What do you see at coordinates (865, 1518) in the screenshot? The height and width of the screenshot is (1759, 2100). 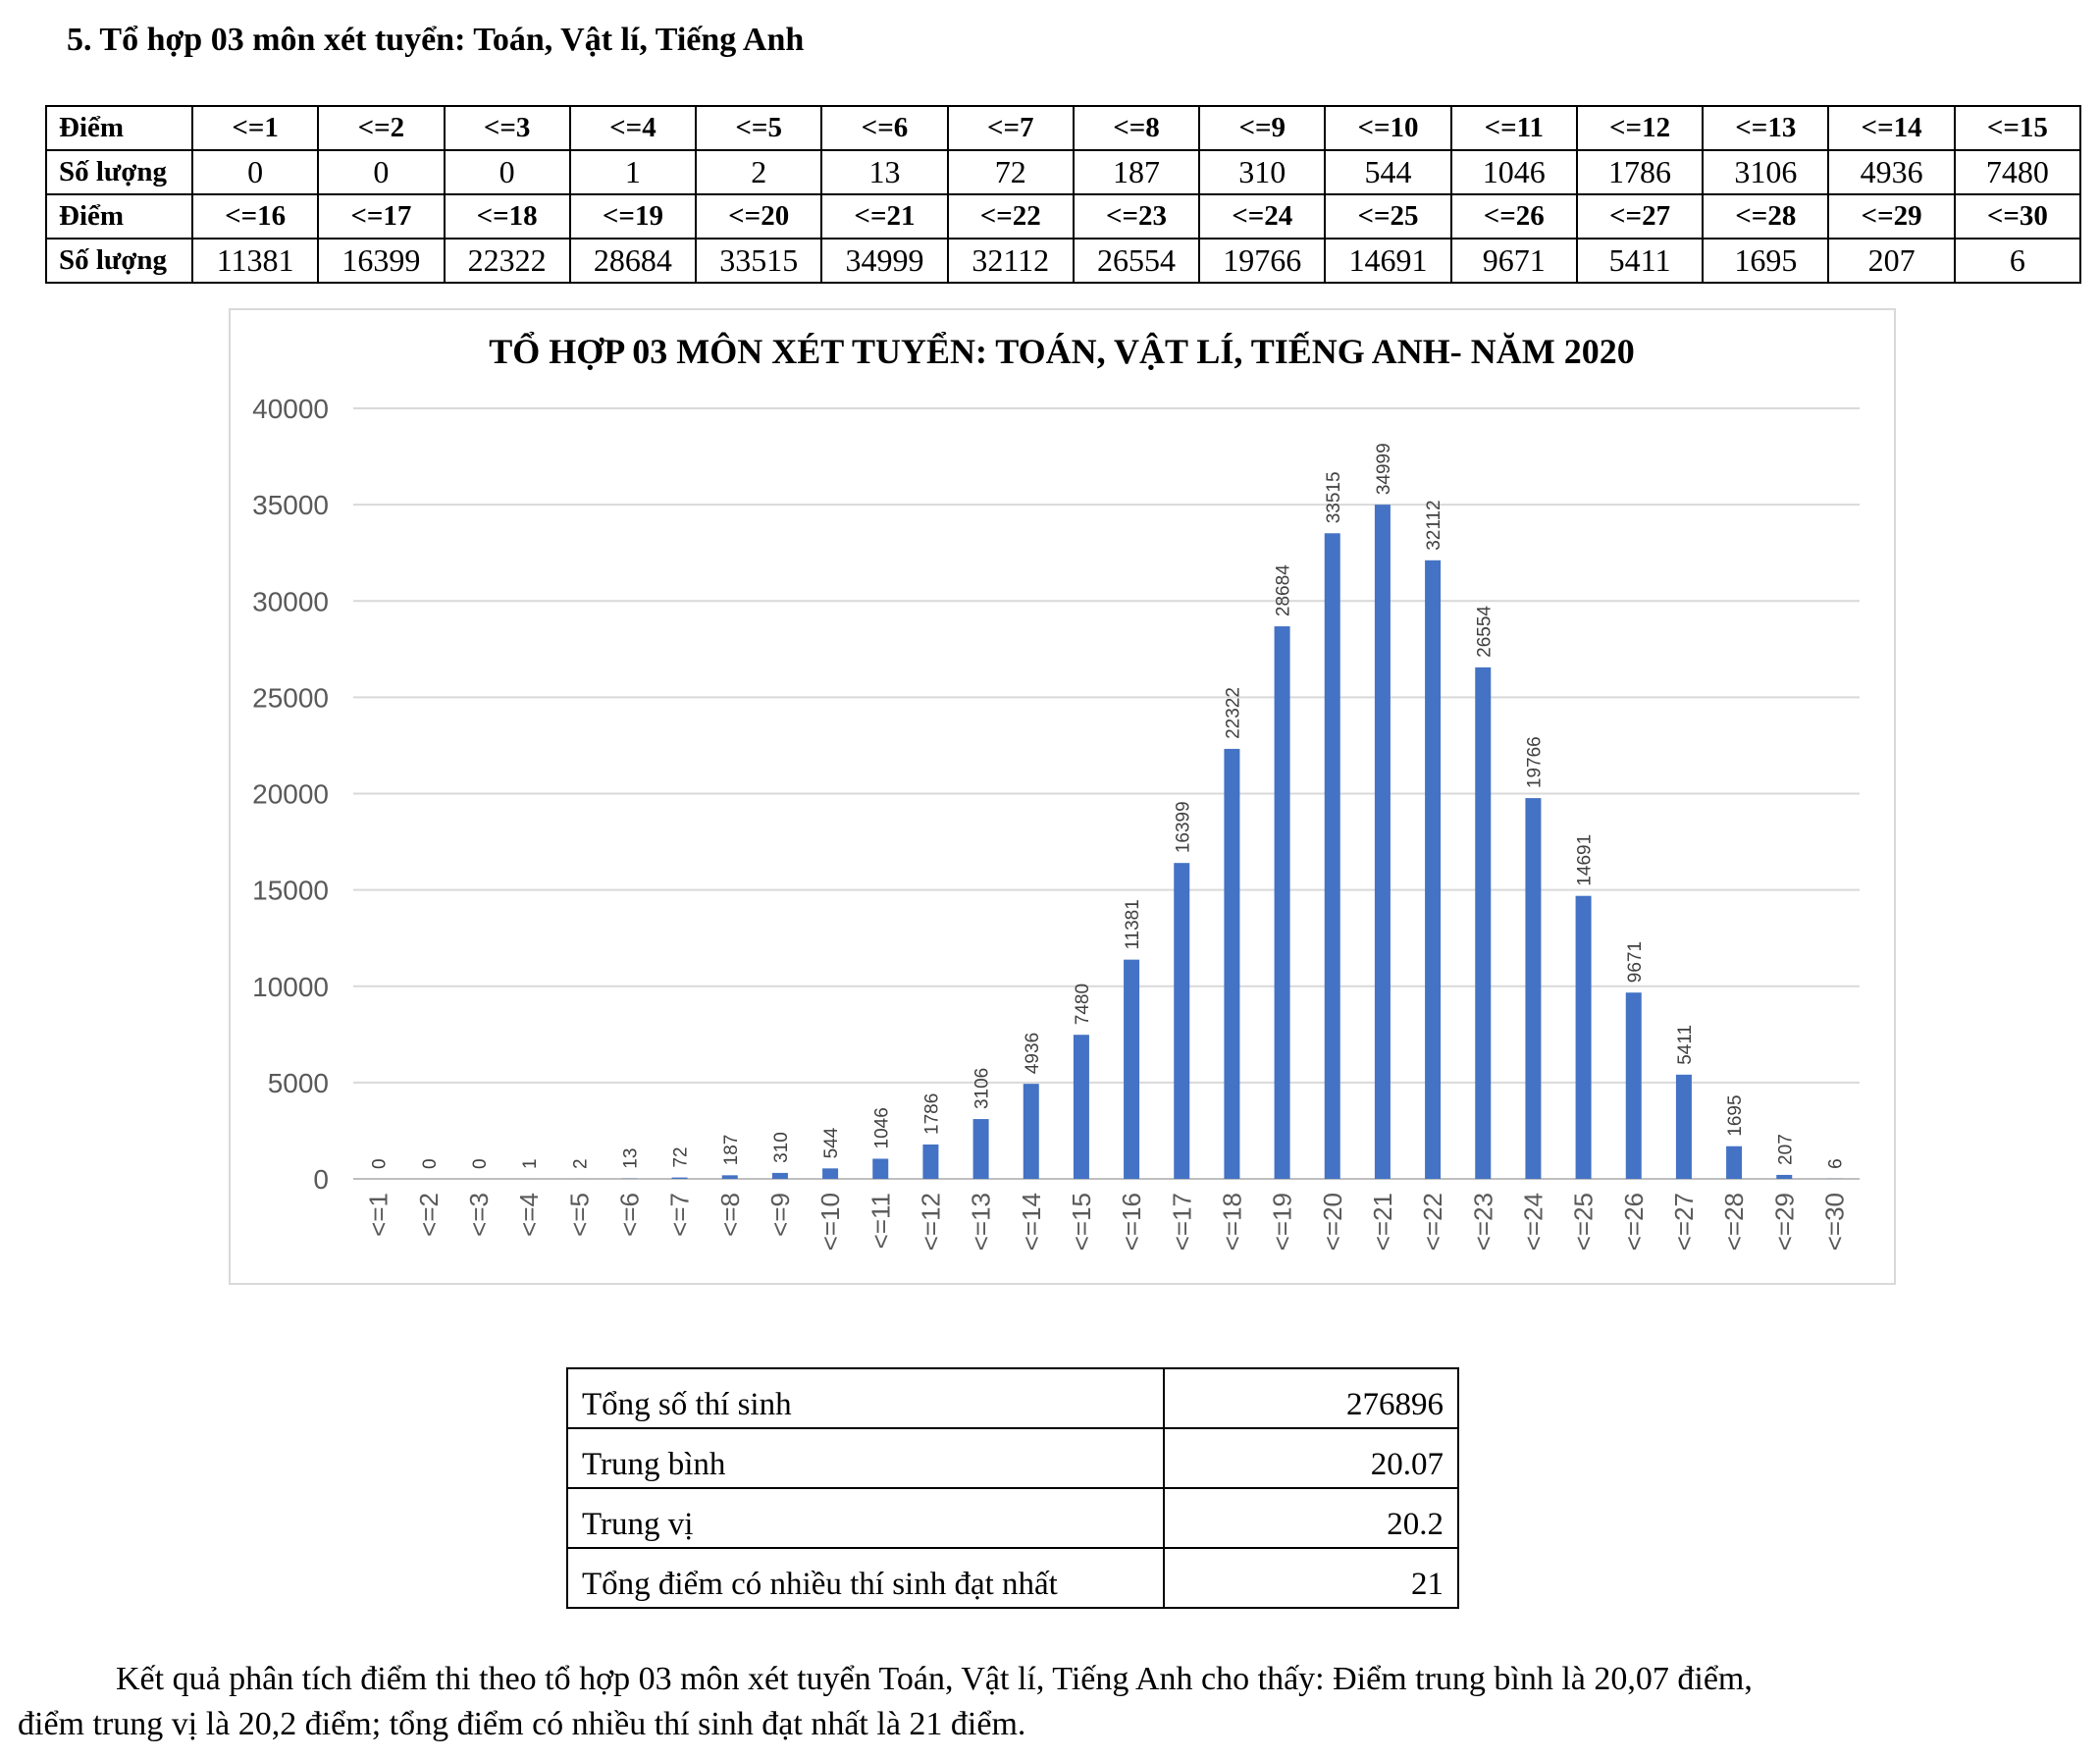 I see `stat-label: Trung vị` at bounding box center [865, 1518].